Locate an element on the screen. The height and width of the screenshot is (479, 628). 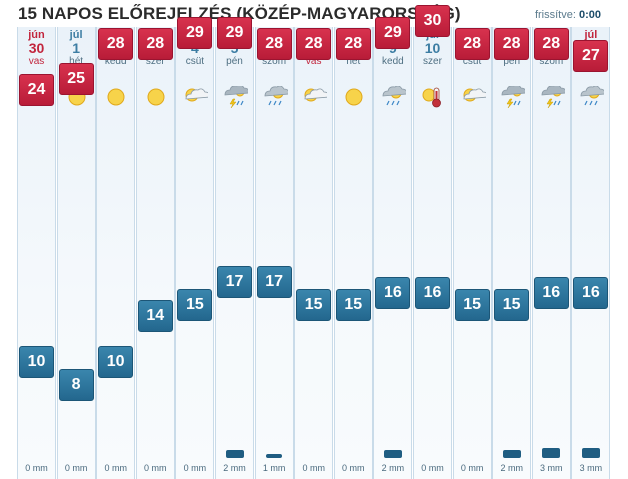
min-temp-badge: 14 is located at coordinates (155, 316).